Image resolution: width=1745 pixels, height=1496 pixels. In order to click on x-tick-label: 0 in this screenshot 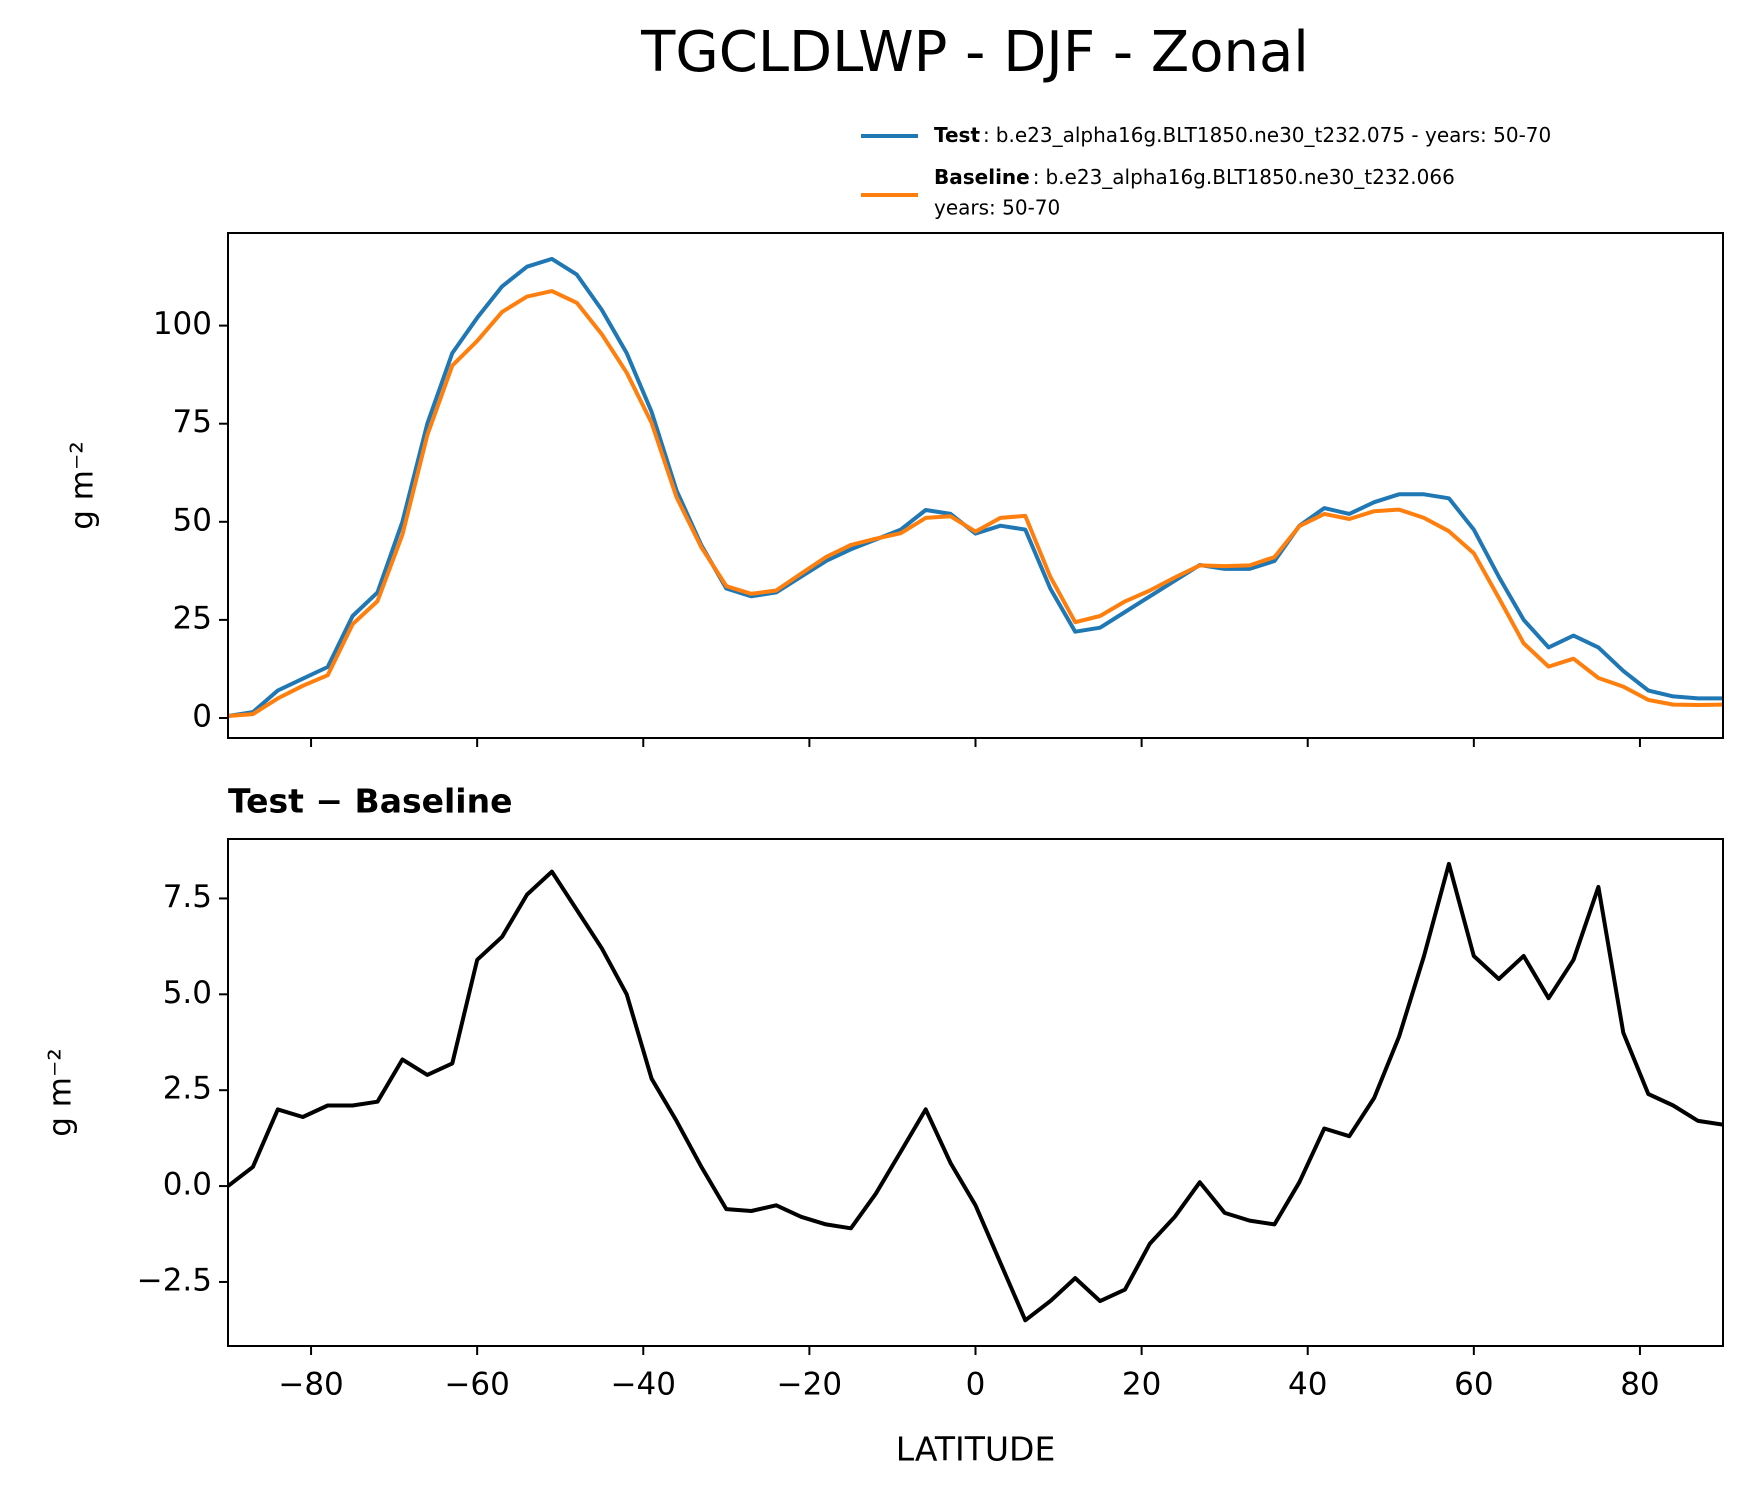, I will do `click(976, 1385)`.